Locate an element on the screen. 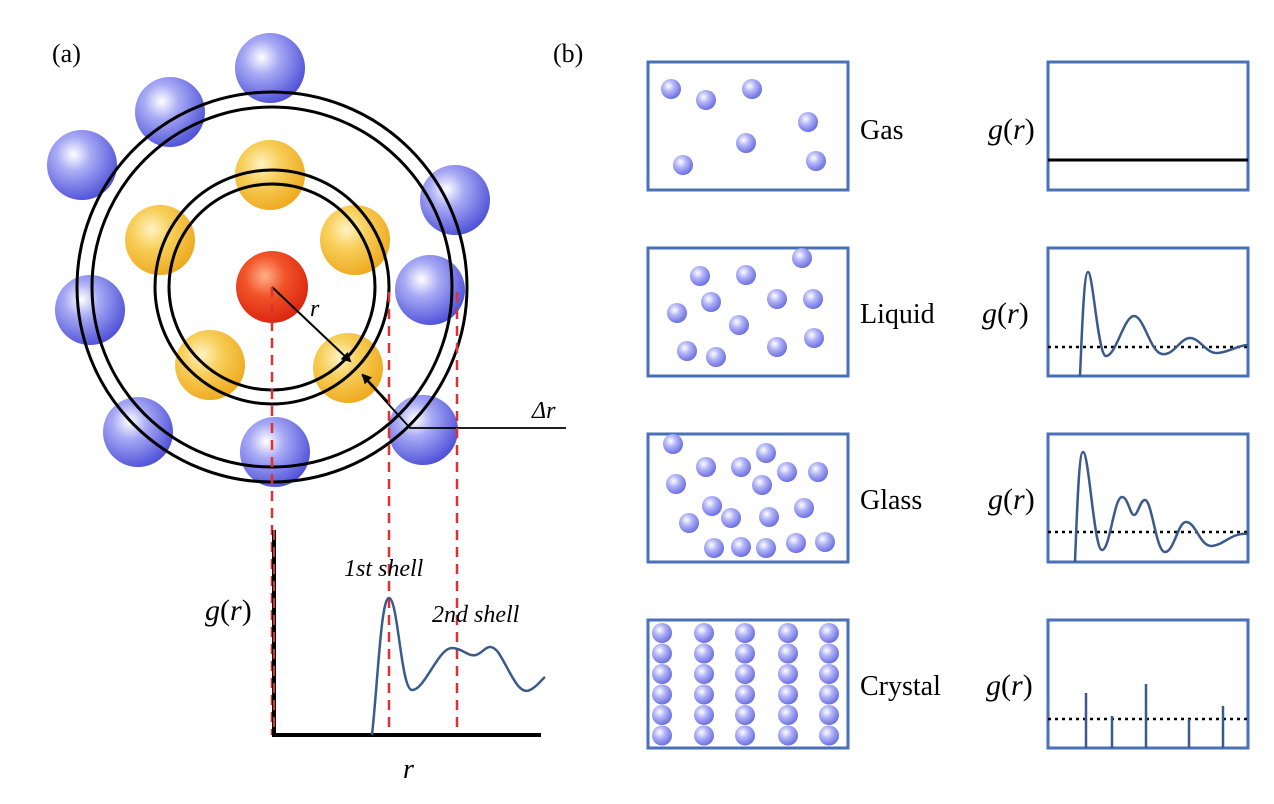 The height and width of the screenshot is (804, 1274). state-label-crystal: Crystal is located at coordinates (900, 686).